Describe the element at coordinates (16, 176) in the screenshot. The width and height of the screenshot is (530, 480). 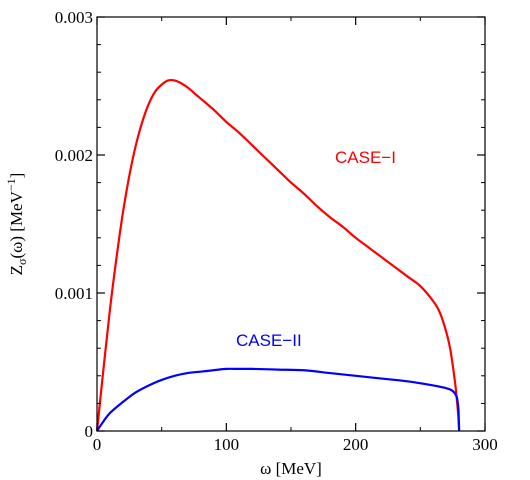
I see `y-axis-label-end: ]` at that location.